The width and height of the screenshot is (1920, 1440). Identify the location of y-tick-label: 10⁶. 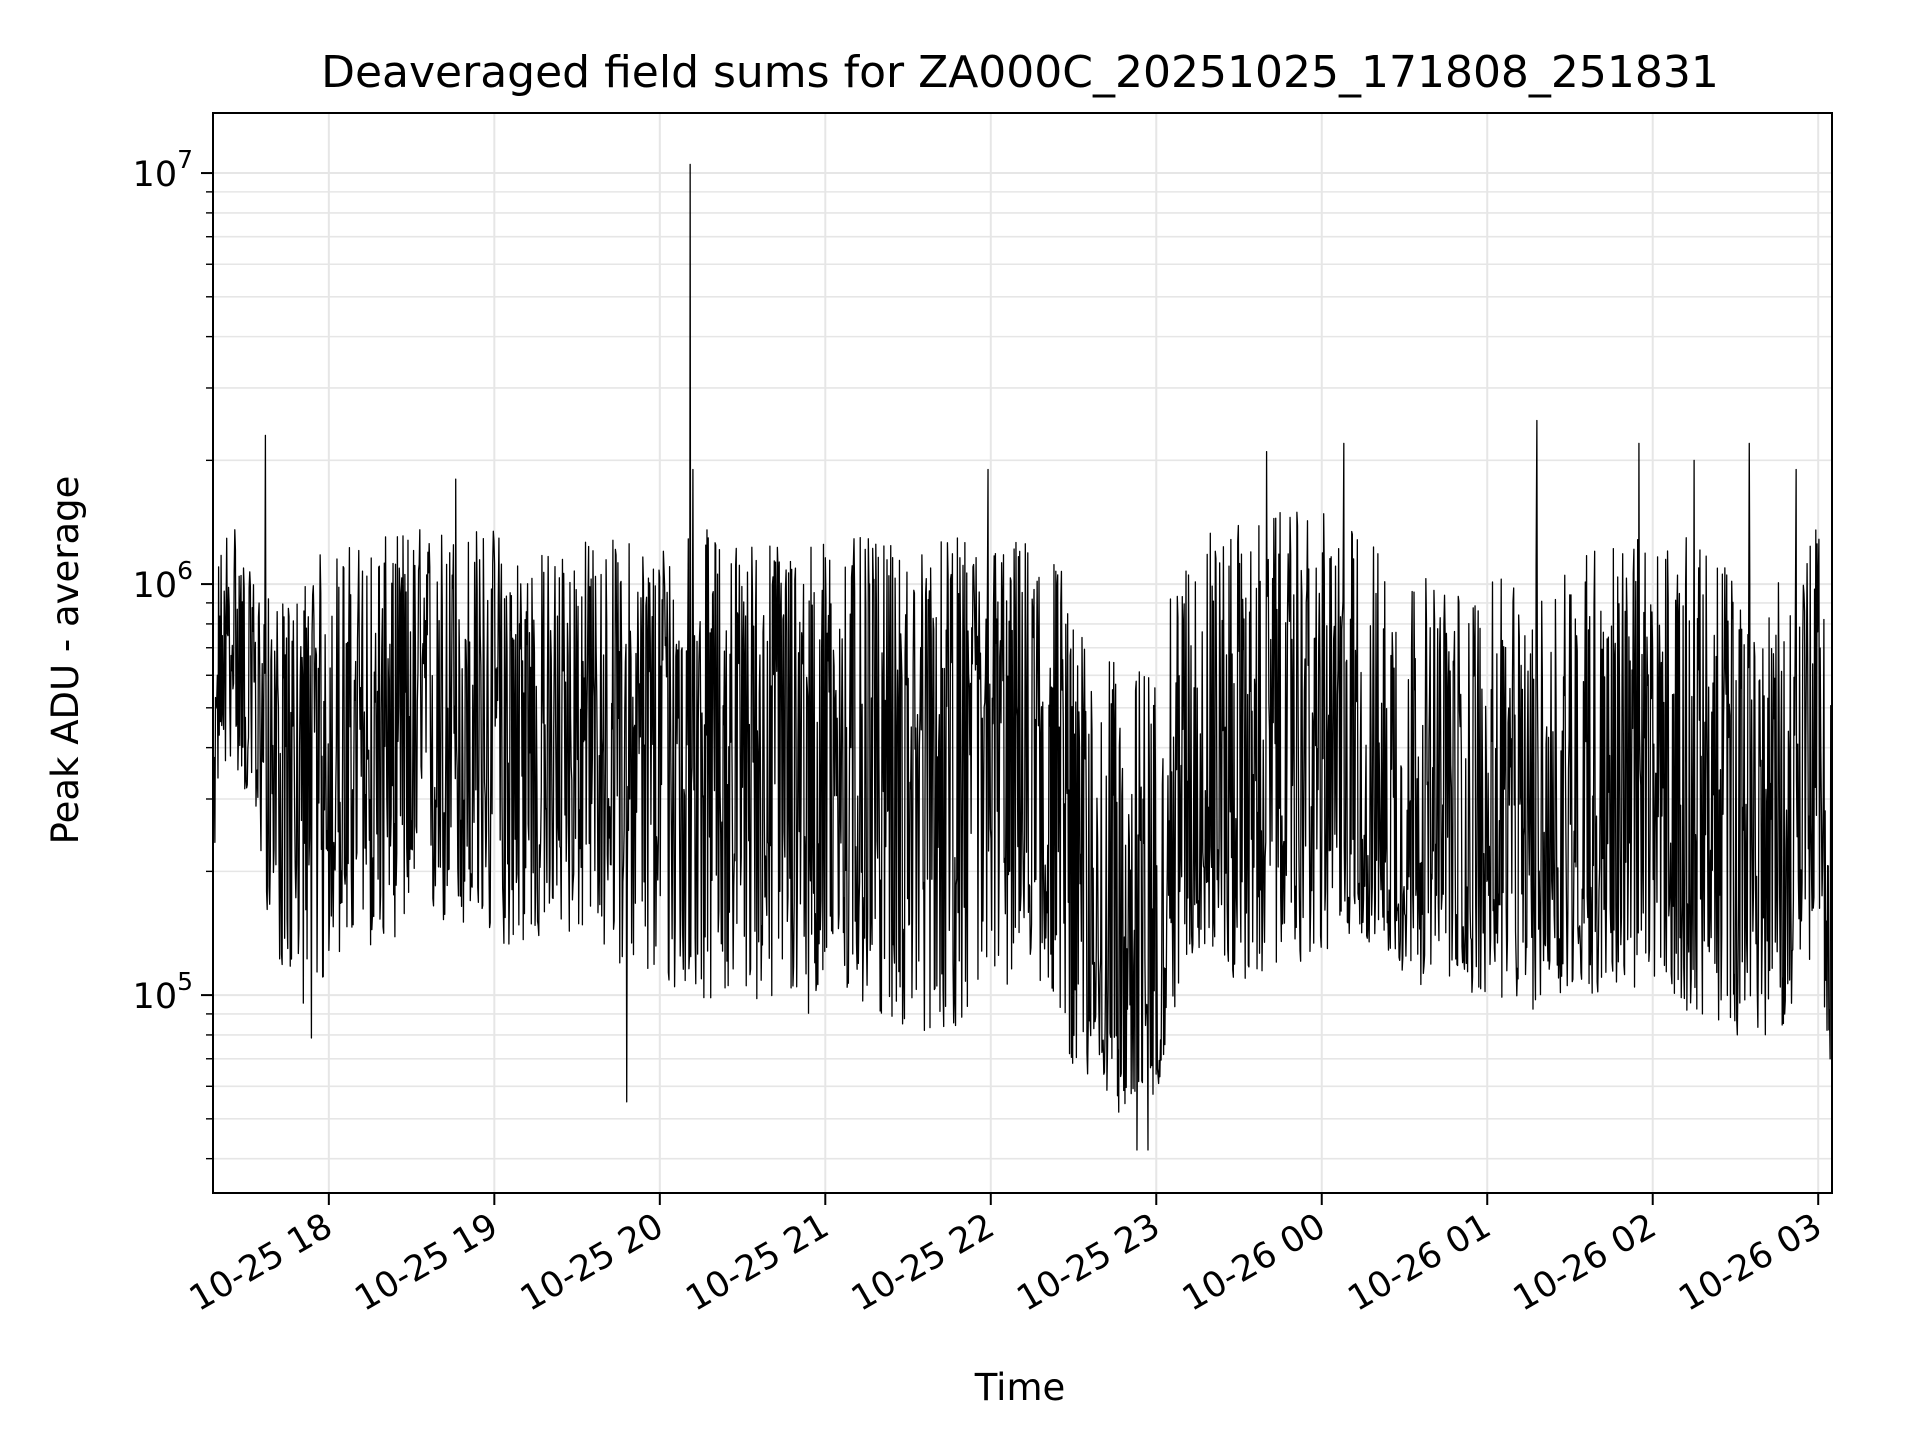
(163, 581).